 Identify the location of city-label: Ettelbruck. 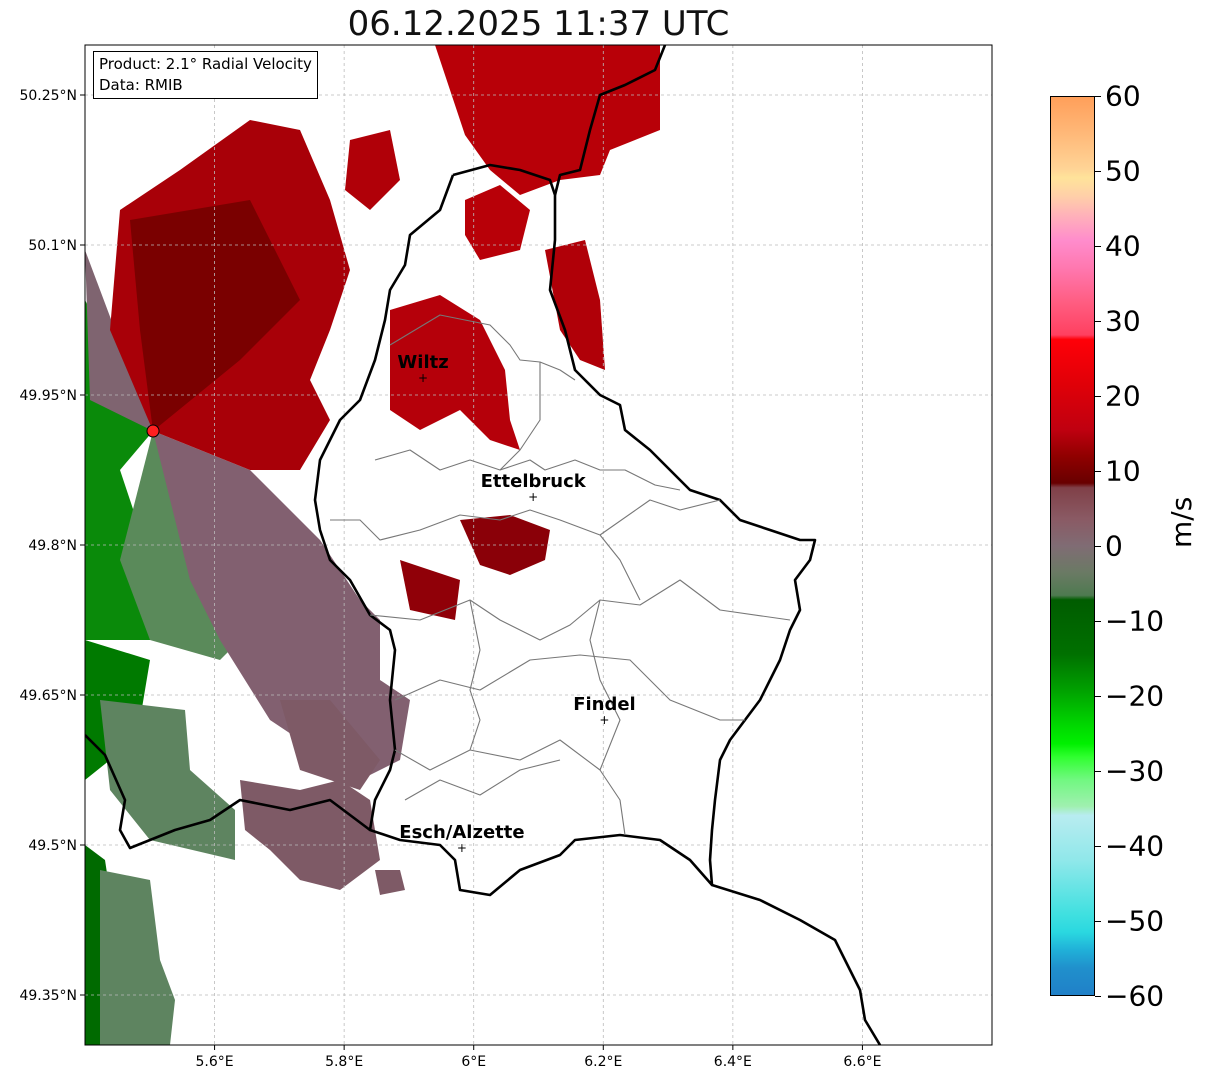
(534, 481).